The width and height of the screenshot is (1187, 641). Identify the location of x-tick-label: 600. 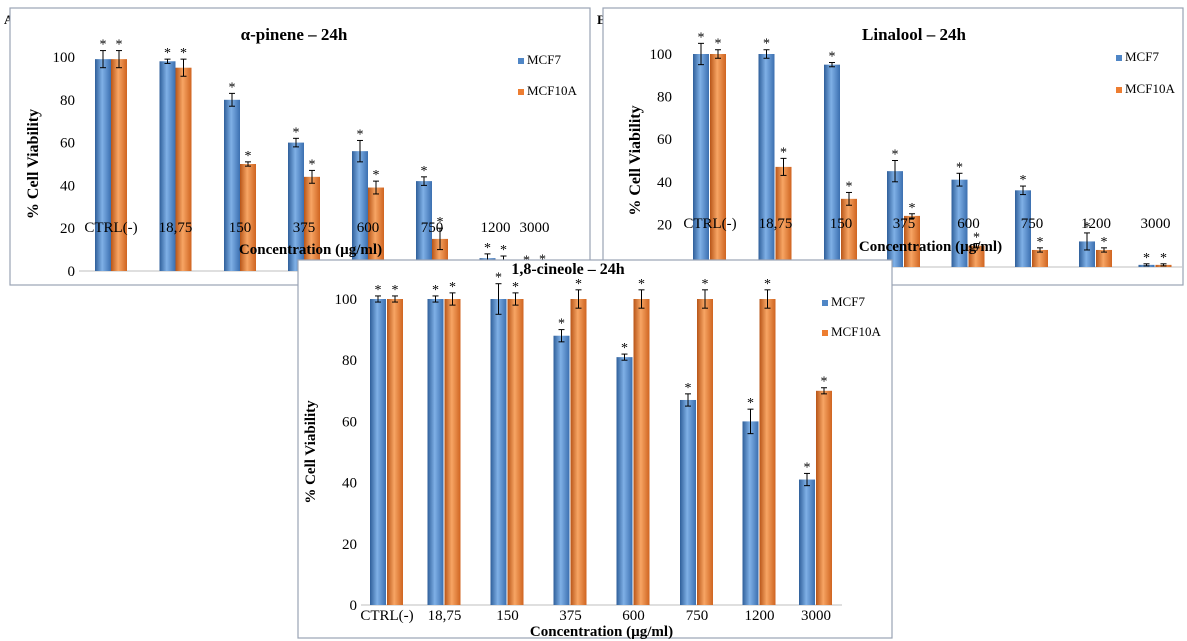
(633, 616).